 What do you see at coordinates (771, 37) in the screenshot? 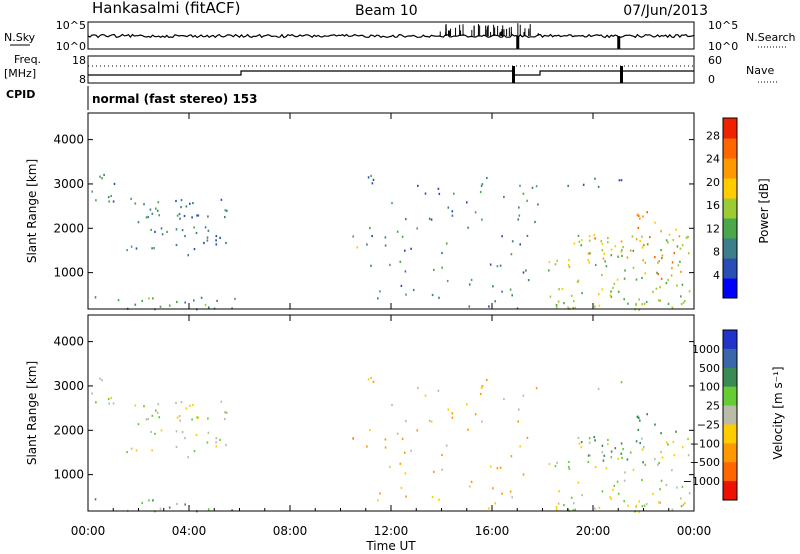
I see `noise-search-label: N.Search` at bounding box center [771, 37].